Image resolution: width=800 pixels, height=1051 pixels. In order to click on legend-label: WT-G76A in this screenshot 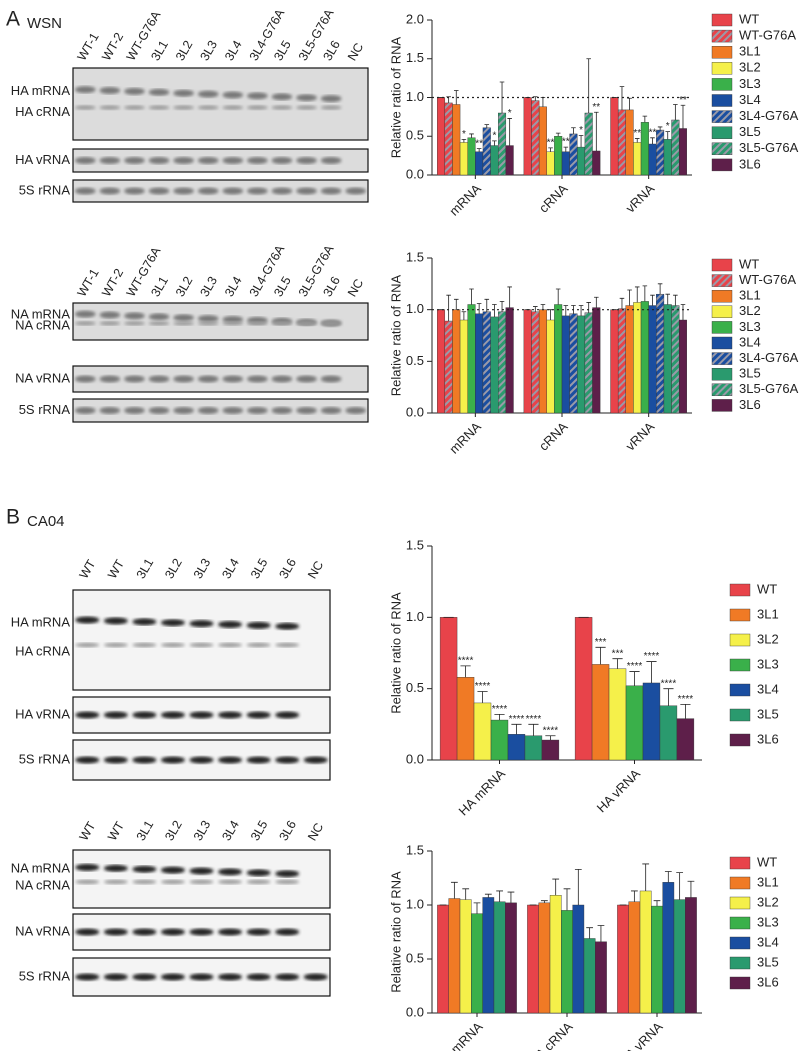, I will do `click(767, 35)`.